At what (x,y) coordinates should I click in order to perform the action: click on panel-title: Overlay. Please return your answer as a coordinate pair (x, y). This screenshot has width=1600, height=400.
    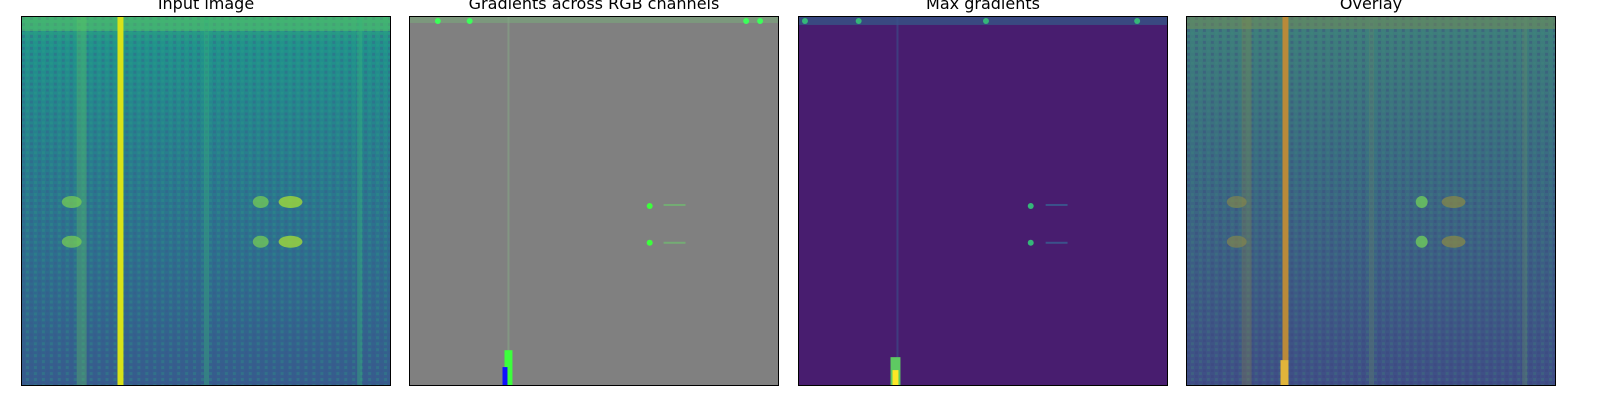
    Looking at the image, I should click on (1371, 6).